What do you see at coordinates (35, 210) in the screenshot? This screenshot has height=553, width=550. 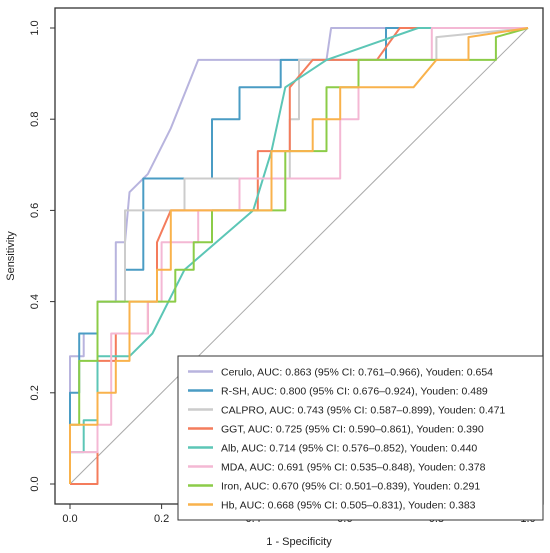 I see `y-tick-label: 0.6` at bounding box center [35, 210].